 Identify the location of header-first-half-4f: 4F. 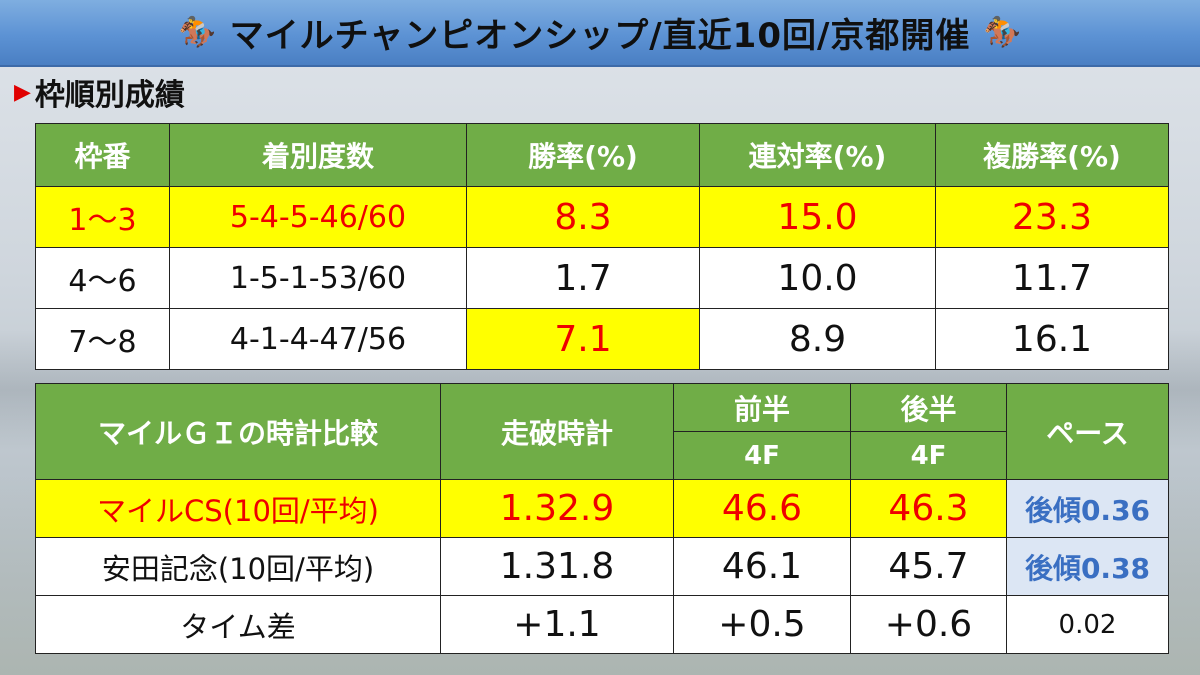
(762, 455).